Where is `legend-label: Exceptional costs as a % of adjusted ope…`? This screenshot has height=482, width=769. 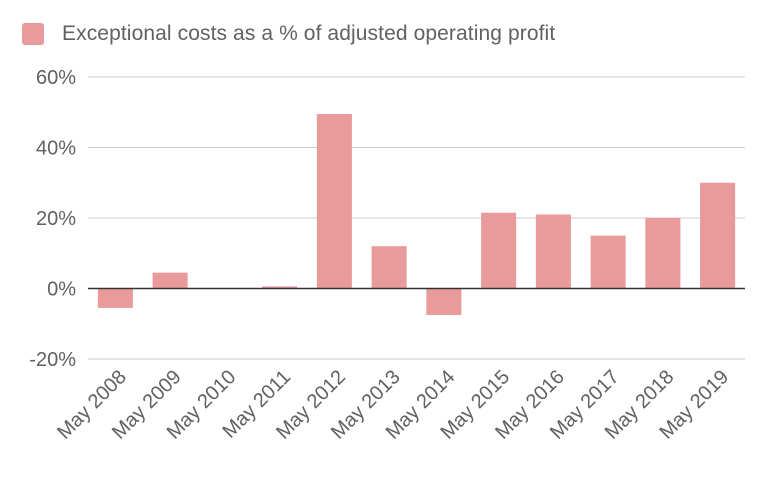
legend-label: Exceptional costs as a % of adjusted ope… is located at coordinates (309, 33).